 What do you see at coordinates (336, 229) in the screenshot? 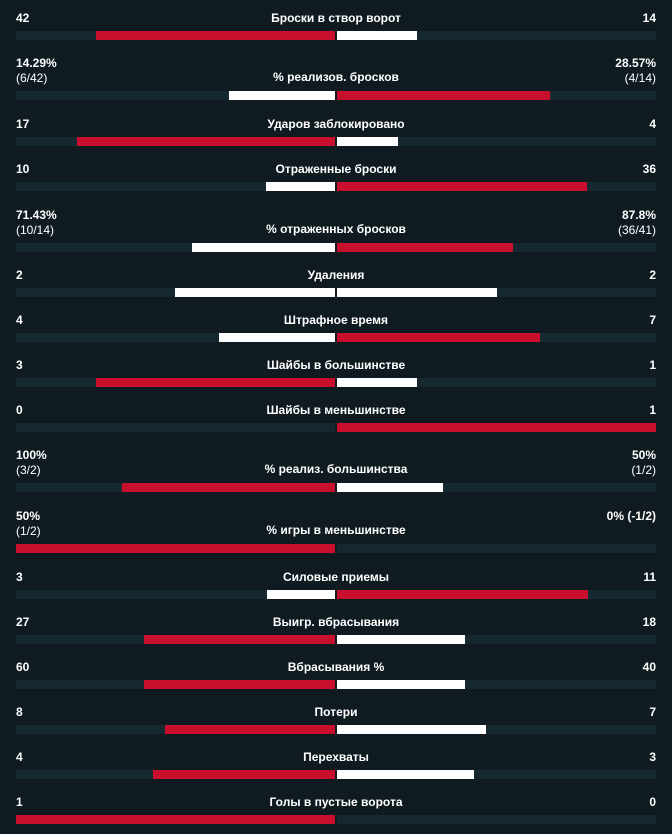
I see `stat-label: % отраженных бросков` at bounding box center [336, 229].